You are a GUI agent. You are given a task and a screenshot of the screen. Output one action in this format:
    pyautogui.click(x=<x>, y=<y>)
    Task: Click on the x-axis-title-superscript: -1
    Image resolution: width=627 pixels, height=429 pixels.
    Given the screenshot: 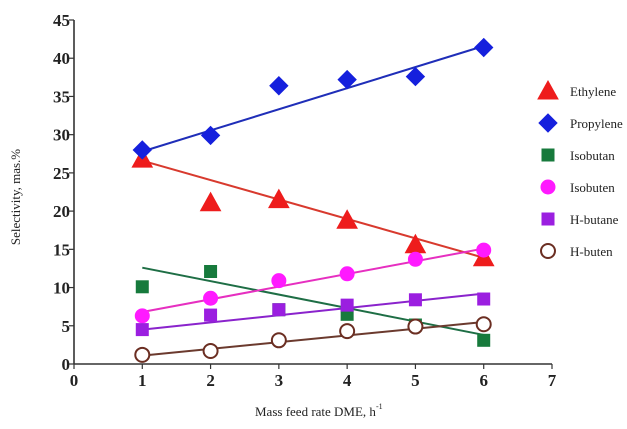 What is the action you would take?
    pyautogui.click(x=379, y=406)
    